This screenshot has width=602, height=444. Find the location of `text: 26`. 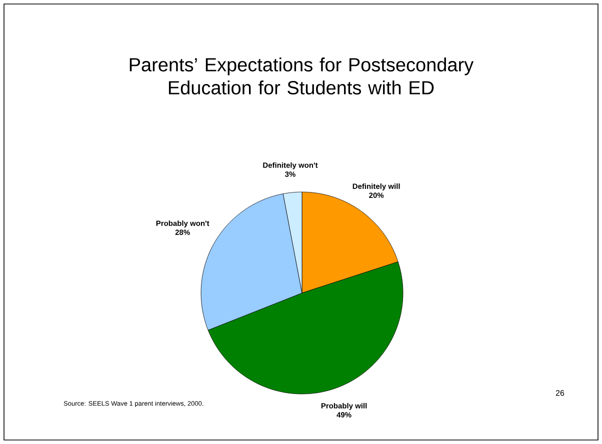

text: 26 is located at coordinates (560, 393).